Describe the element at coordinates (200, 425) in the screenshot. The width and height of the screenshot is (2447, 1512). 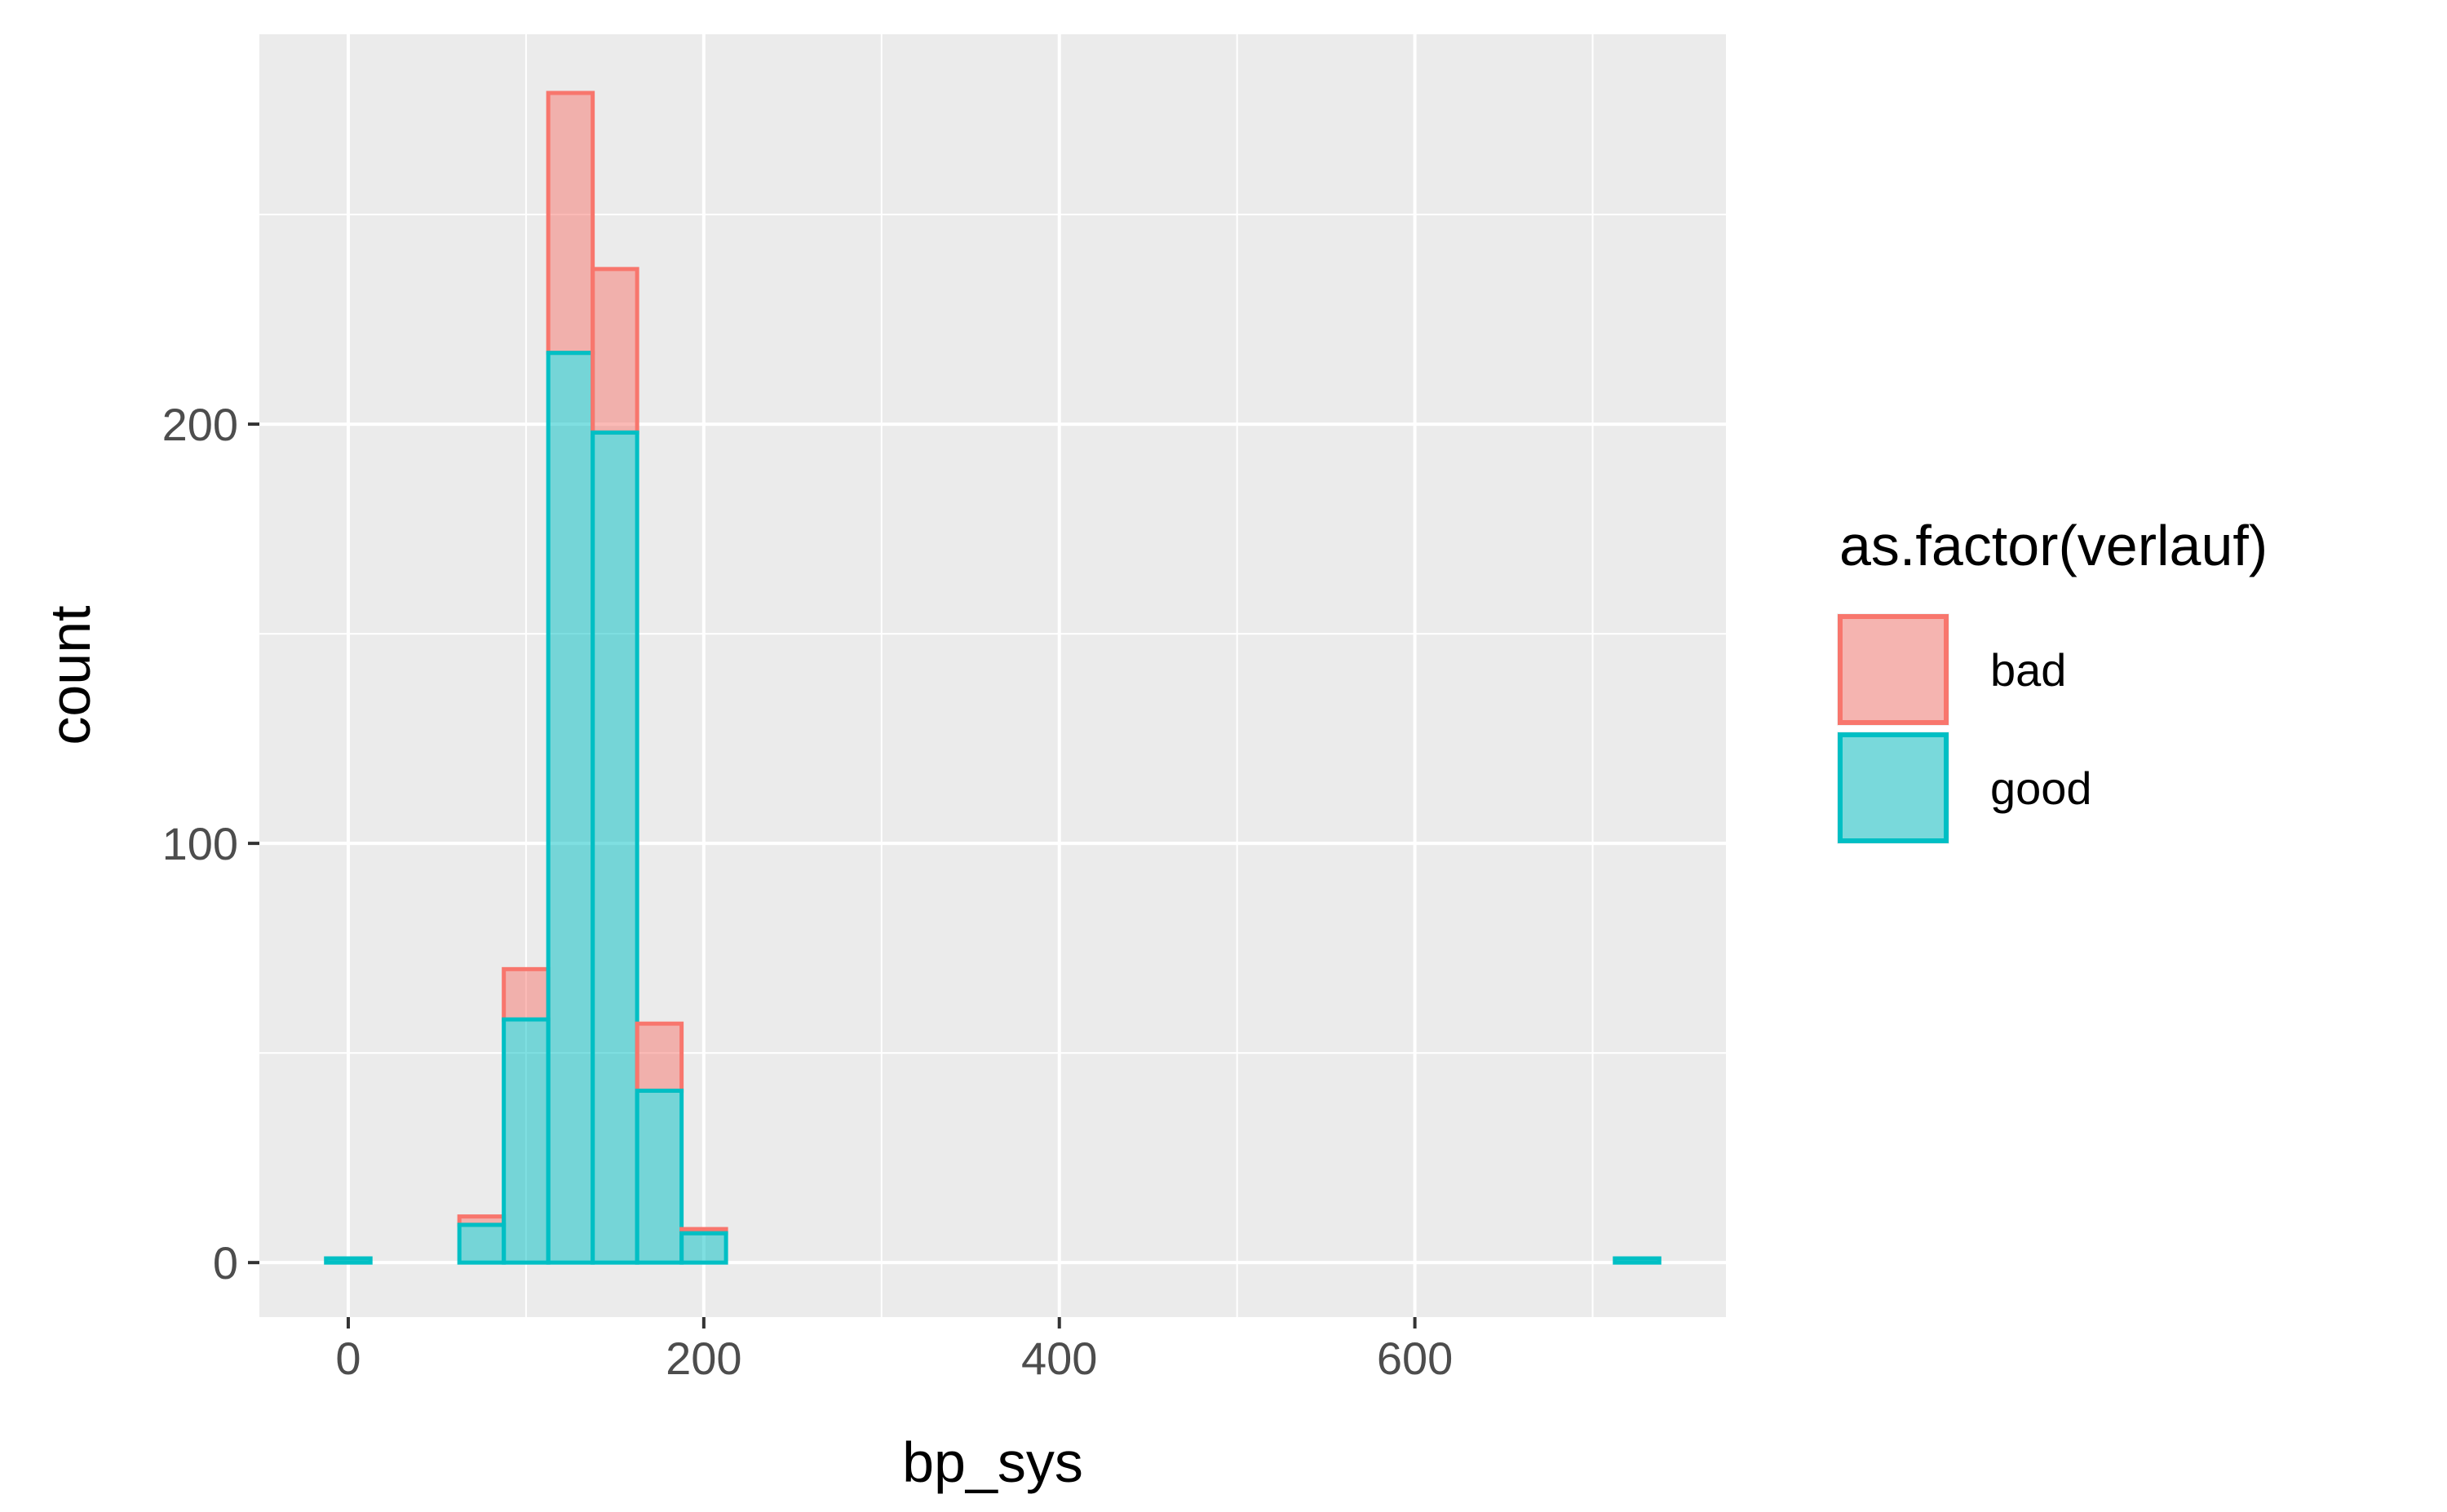
I see `y-tick-label: 200` at that location.